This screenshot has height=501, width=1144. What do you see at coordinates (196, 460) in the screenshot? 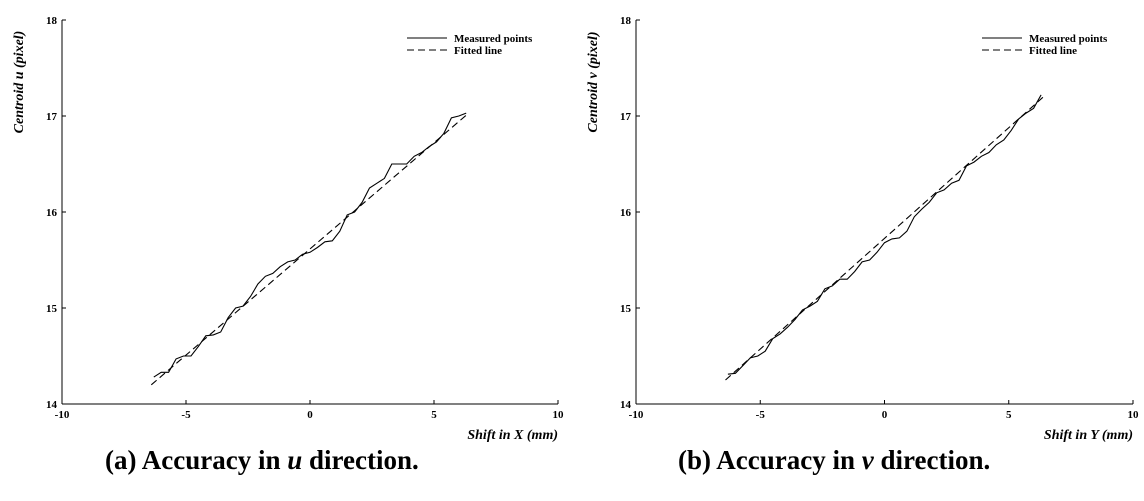
I see `caption-a-prefix: (a) Accuracy in` at bounding box center [196, 460].